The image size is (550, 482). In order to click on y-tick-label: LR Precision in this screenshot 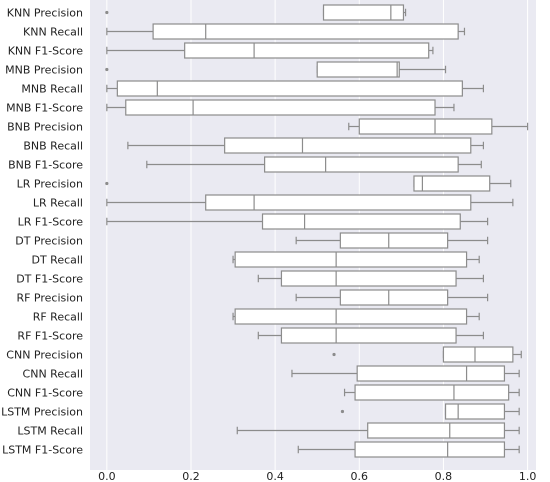, I will do `click(50, 184)`.